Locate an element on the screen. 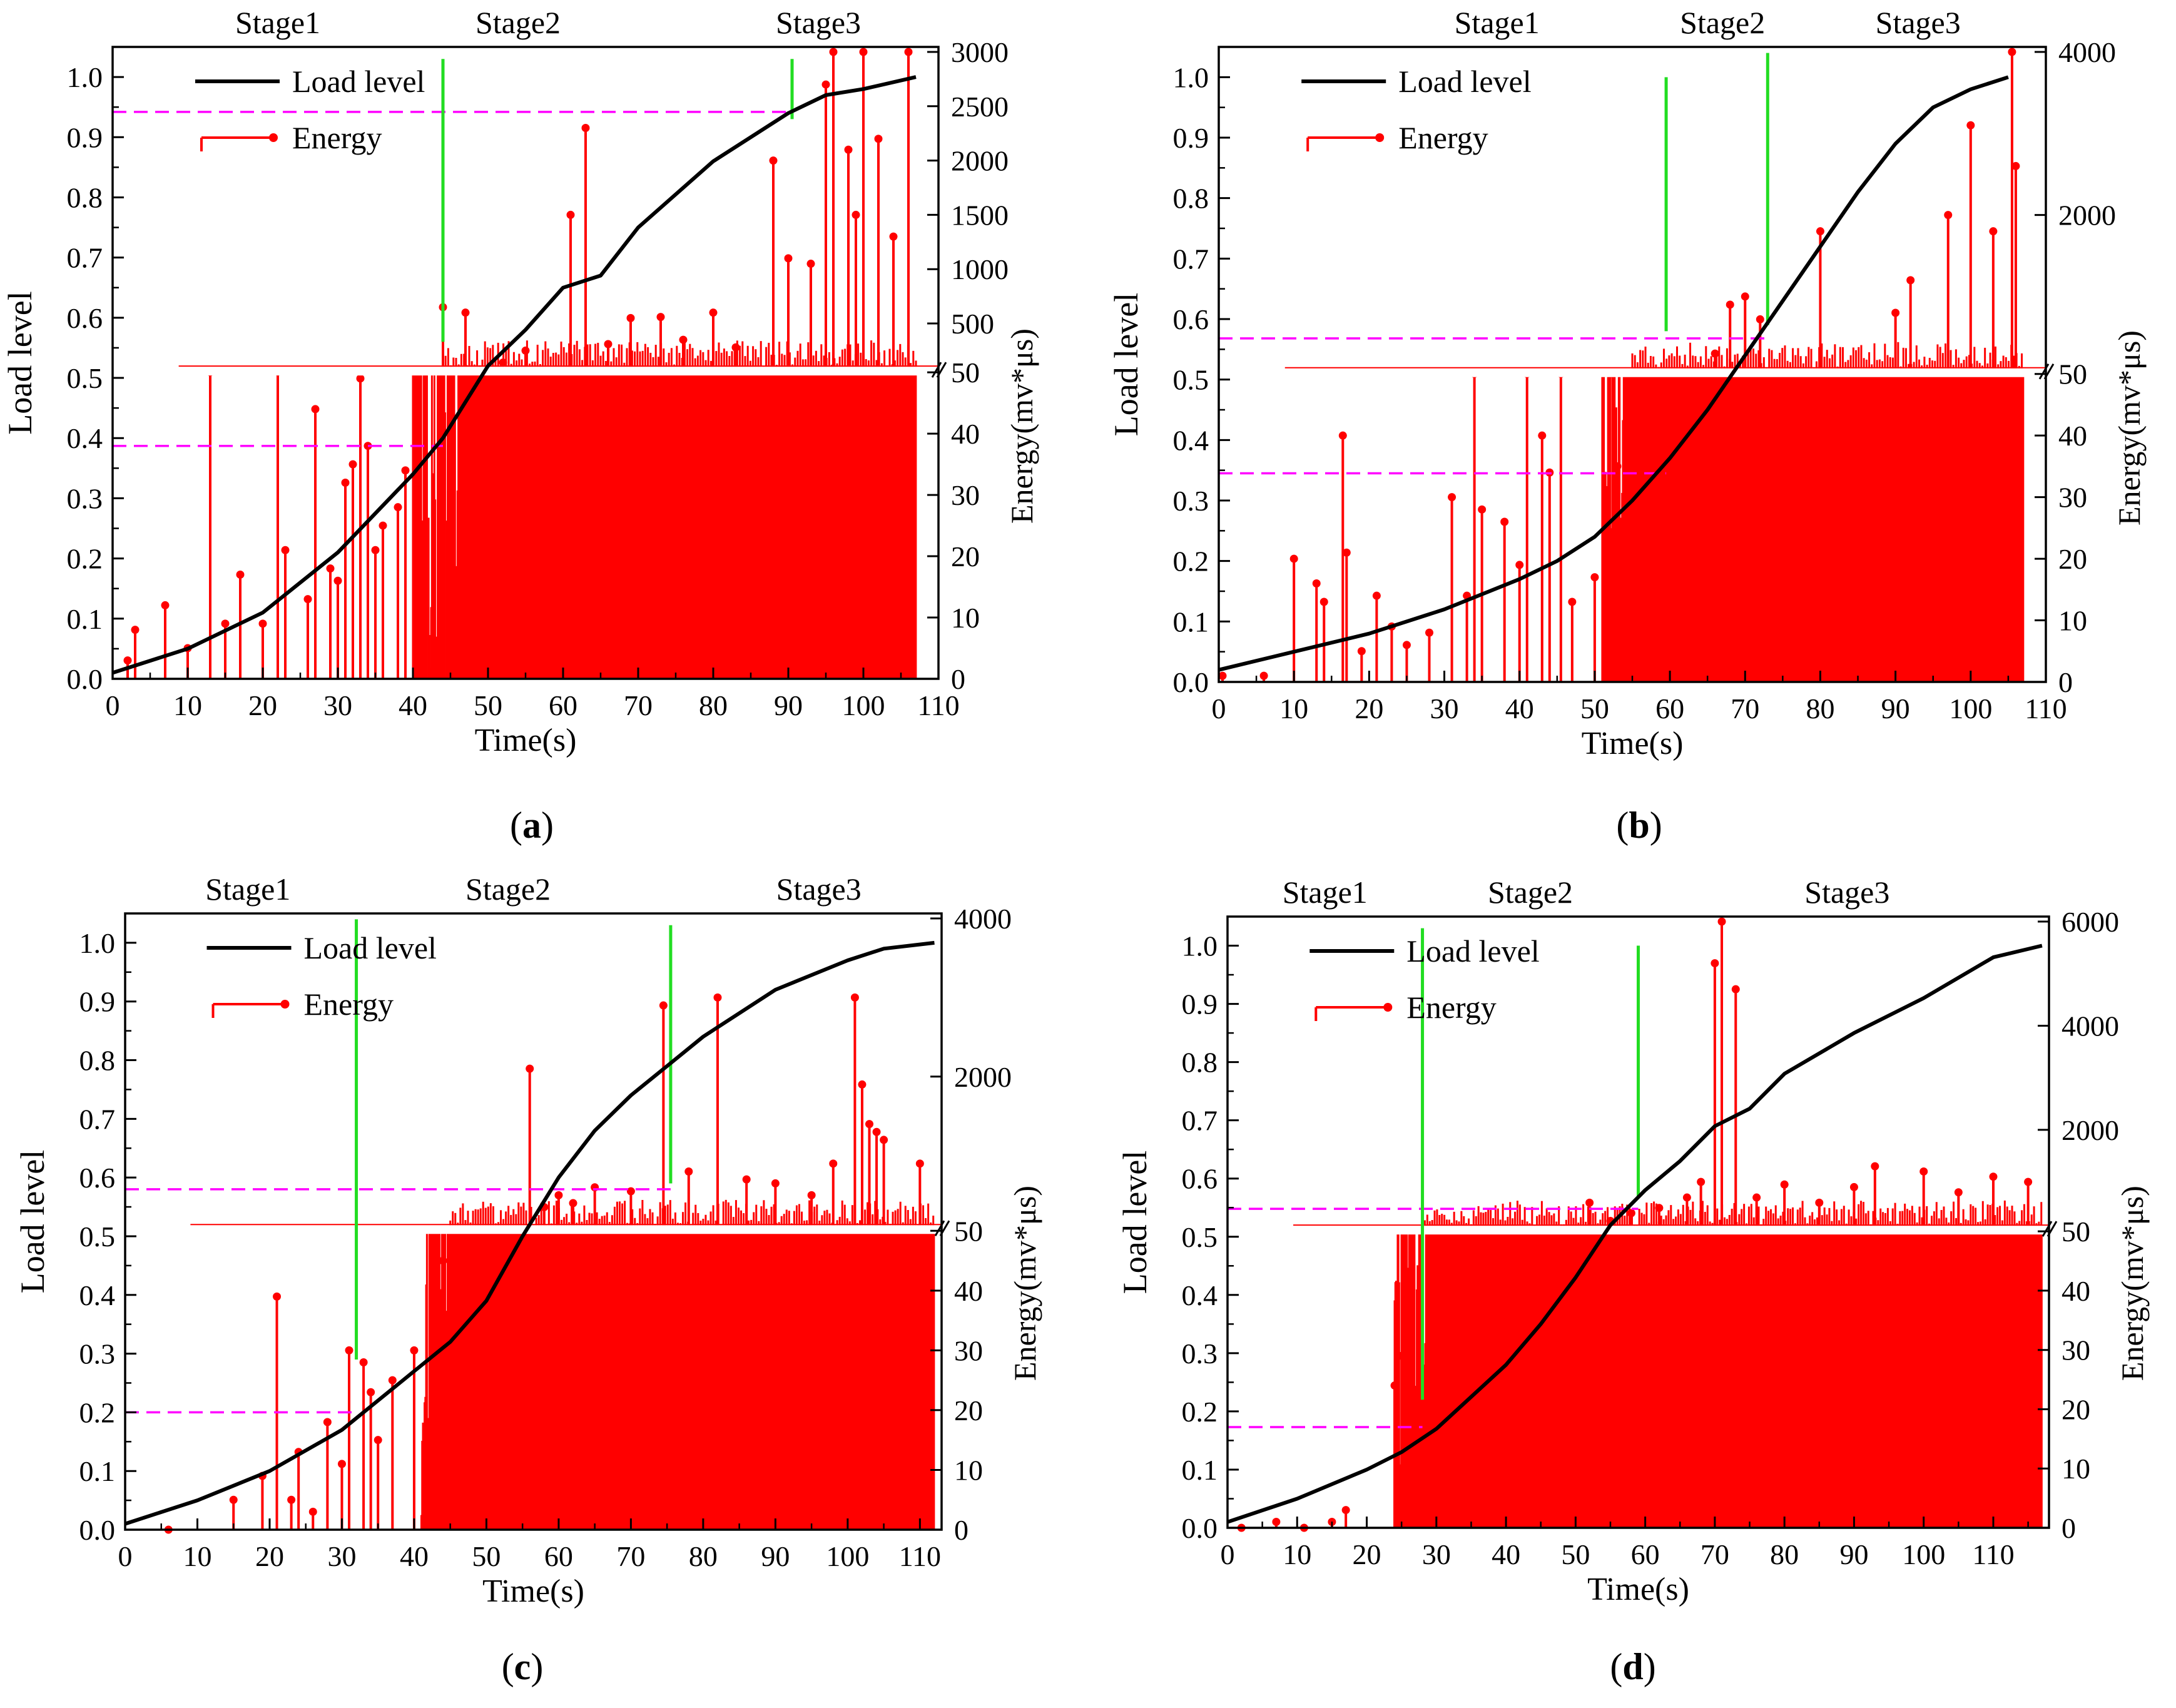  legend-energy-label: Energy is located at coordinates (337, 137).